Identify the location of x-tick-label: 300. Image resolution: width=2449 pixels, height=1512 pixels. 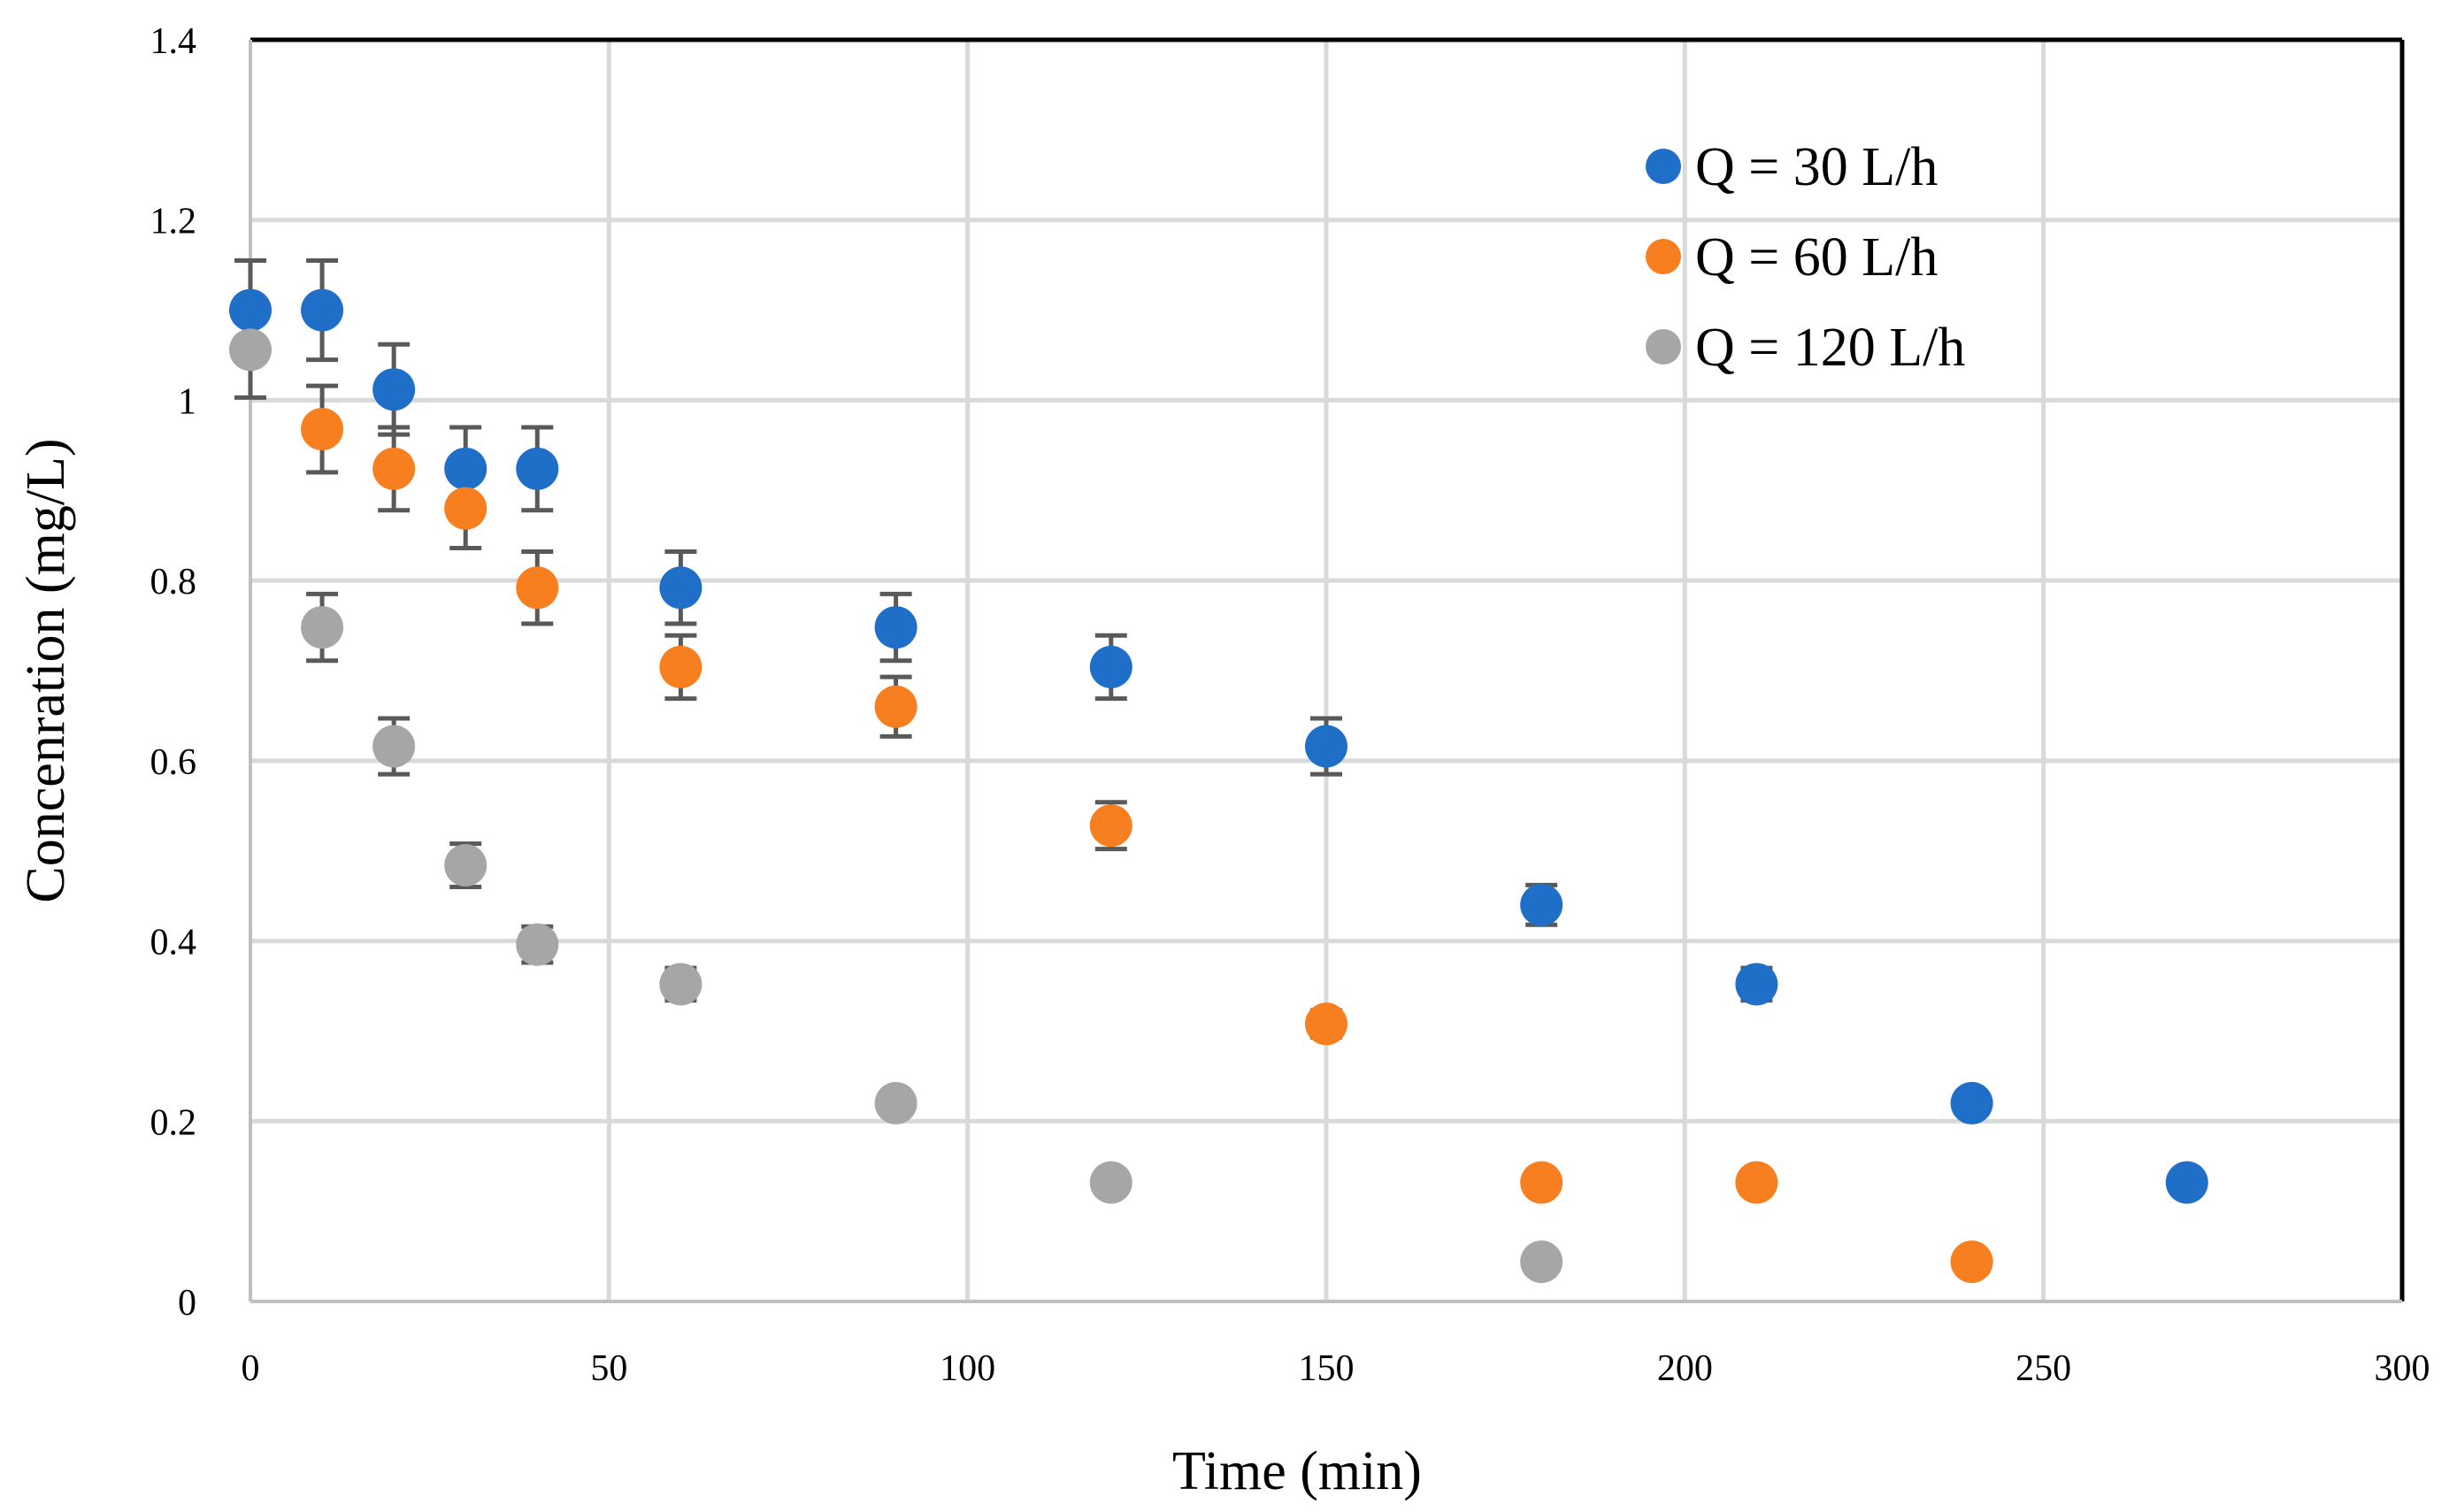
(2402, 1368).